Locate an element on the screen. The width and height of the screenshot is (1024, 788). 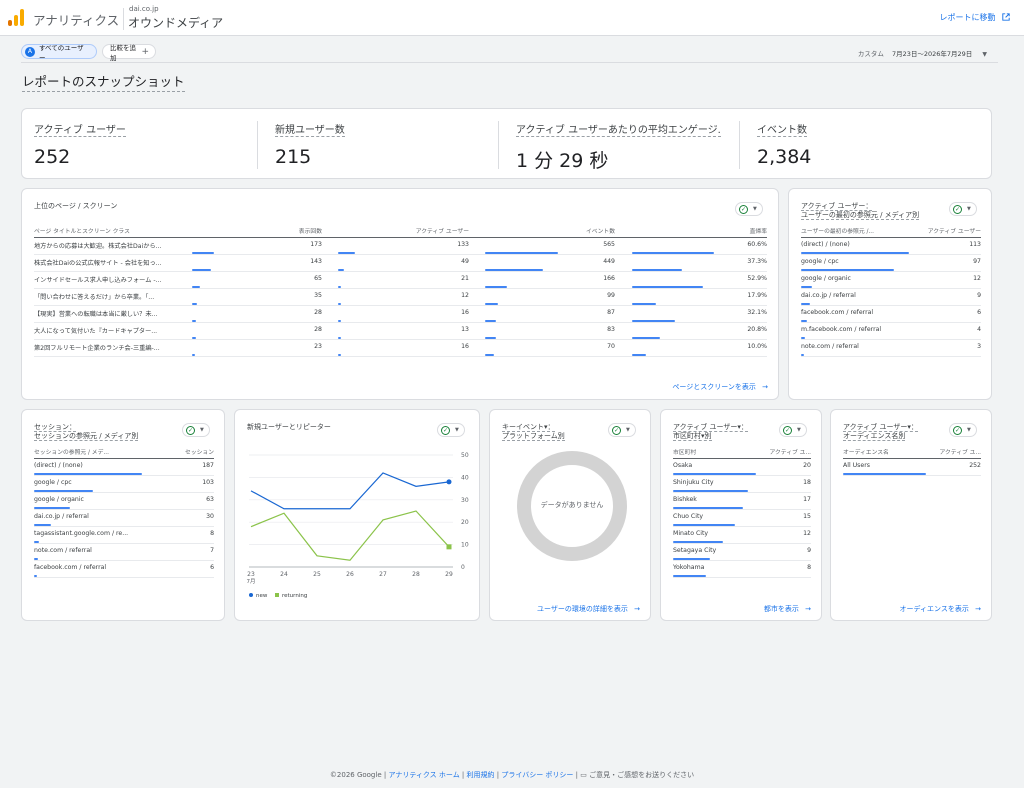
table-row: 【現実】営業への転職は本当に厳しい？未... 28 16 87 32.1% is located at coordinates (400, 314).